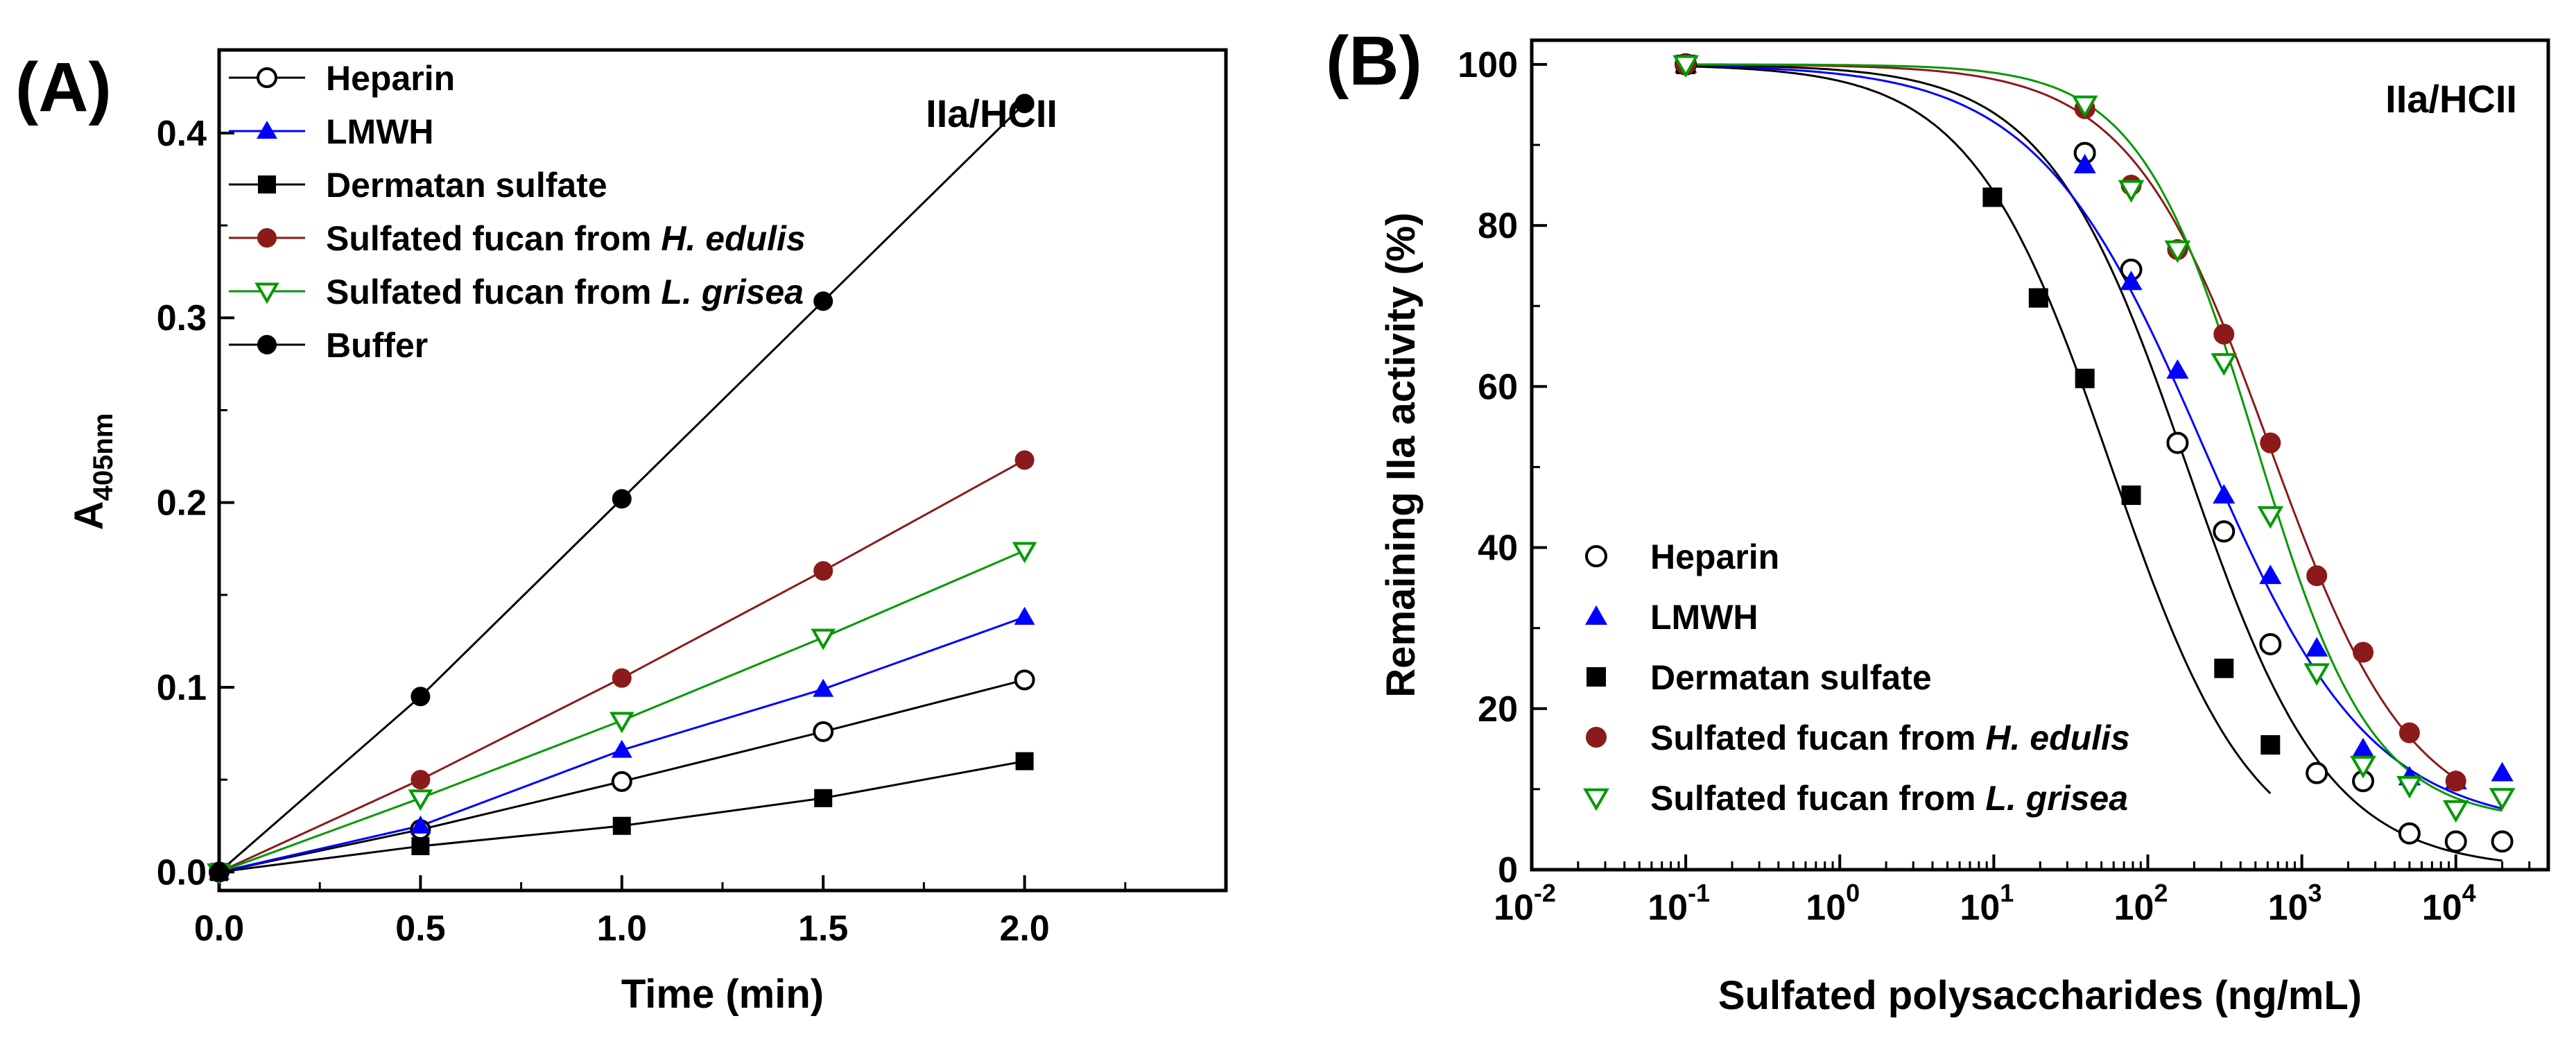 This screenshot has height=1041, width=2576. Describe the element at coordinates (1704, 617) in the screenshot. I see `panel-b-legend-label-text: LMWH` at that location.